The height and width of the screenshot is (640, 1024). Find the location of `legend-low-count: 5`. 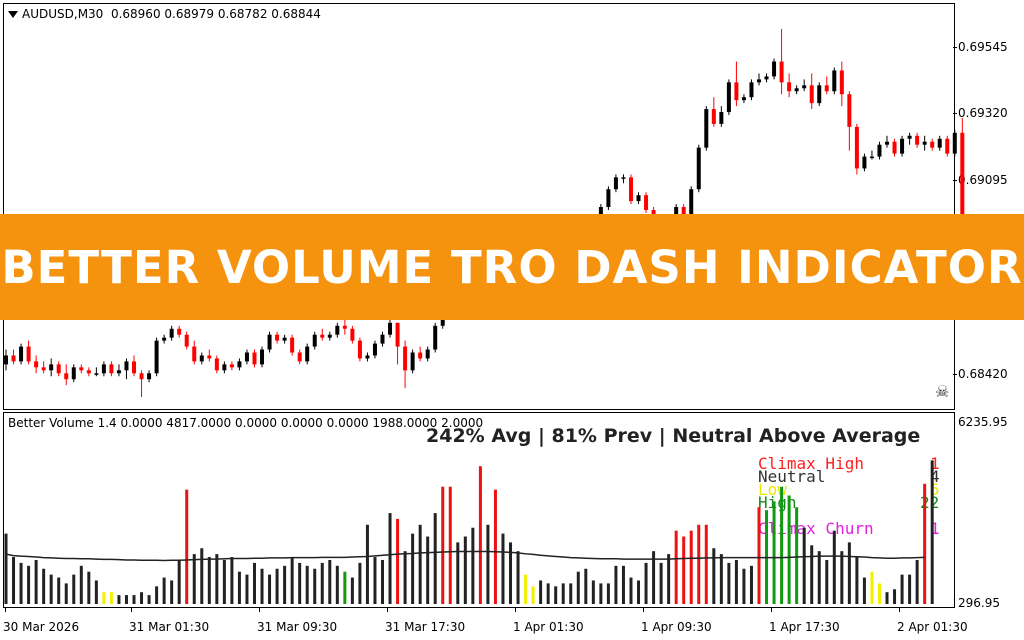

legend-low-count: 5 is located at coordinates (935, 489).